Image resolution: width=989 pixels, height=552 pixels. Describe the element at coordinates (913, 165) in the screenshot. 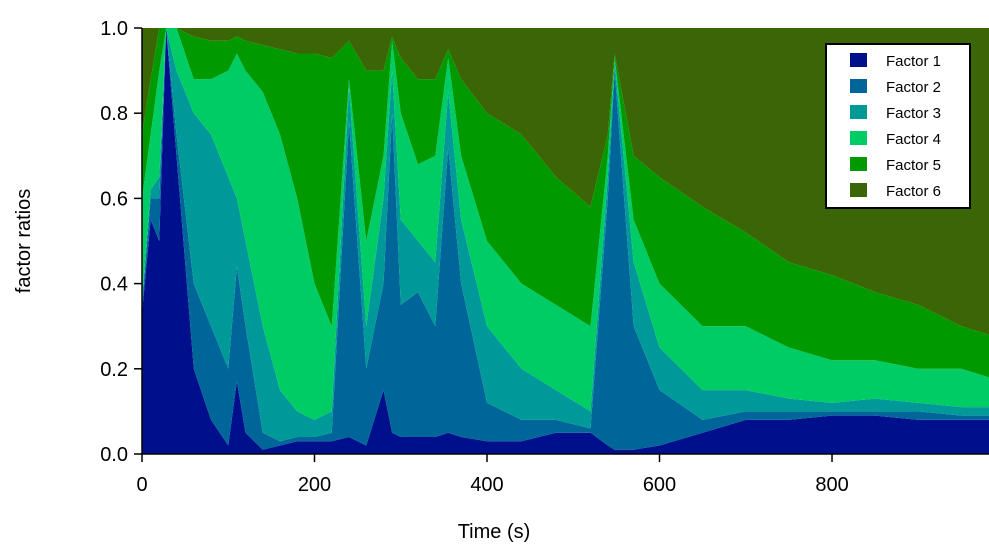

I see `legend-label: Factor 5` at that location.